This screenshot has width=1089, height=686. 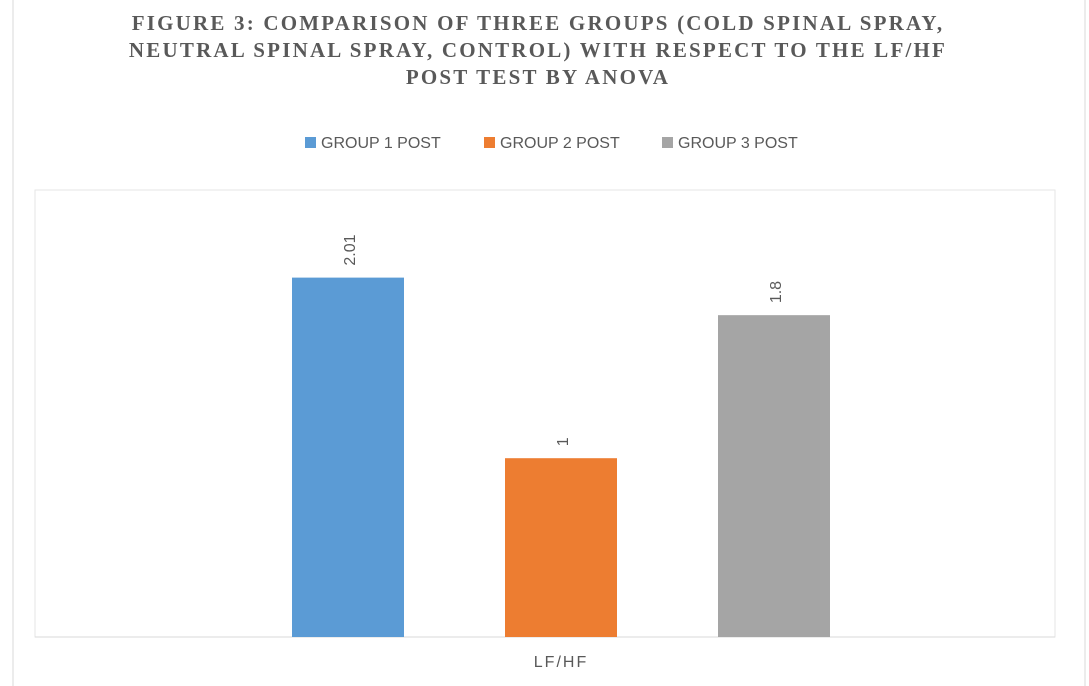 What do you see at coordinates (561, 662) in the screenshot?
I see `x-tick-label: LF/HF` at bounding box center [561, 662].